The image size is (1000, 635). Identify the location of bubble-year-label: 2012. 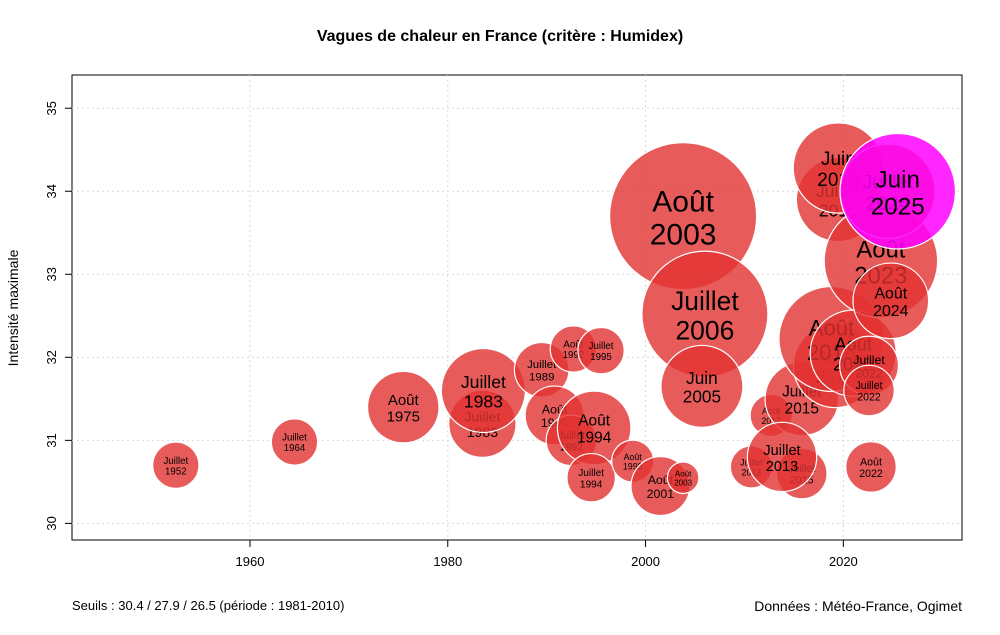
(771, 421).